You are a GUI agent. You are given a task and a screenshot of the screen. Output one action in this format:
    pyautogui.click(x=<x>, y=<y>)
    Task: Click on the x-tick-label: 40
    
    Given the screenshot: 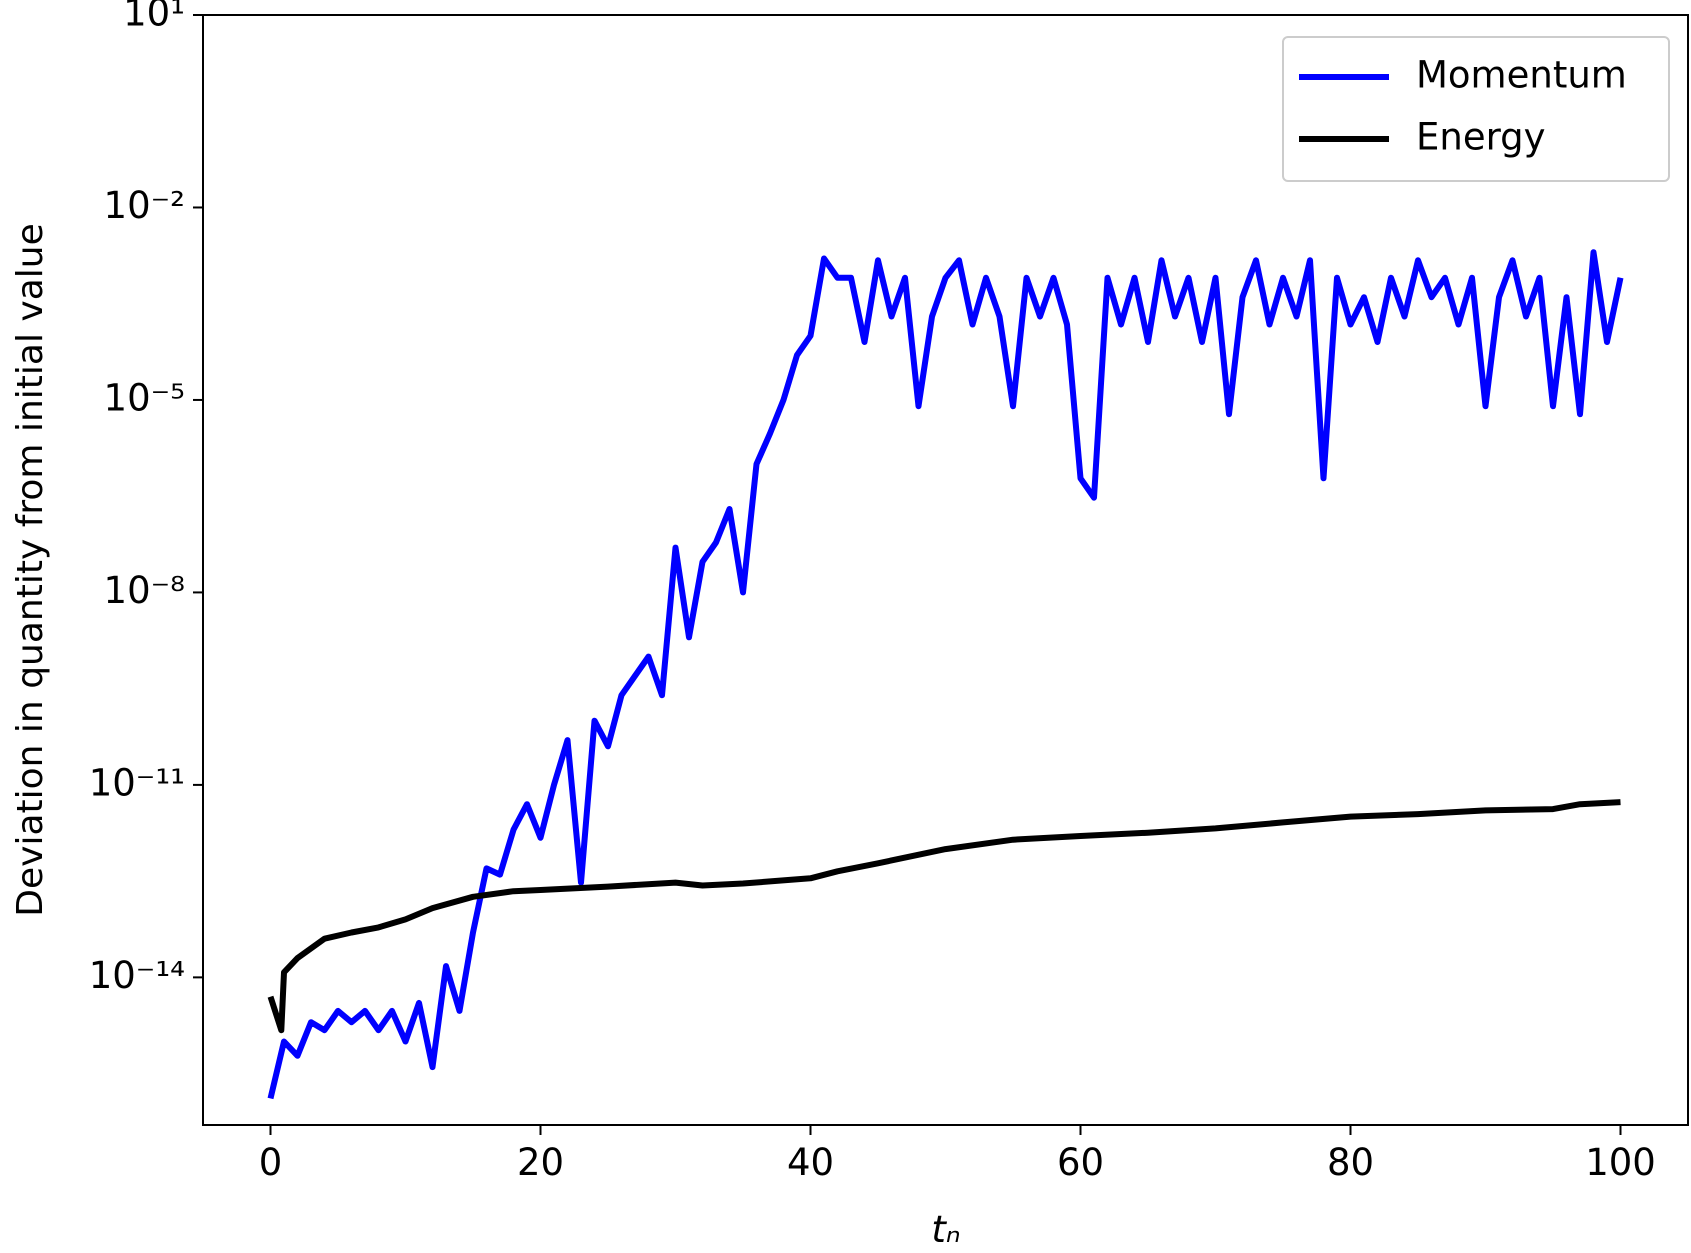 What is the action you would take?
    pyautogui.click(x=810, y=1162)
    